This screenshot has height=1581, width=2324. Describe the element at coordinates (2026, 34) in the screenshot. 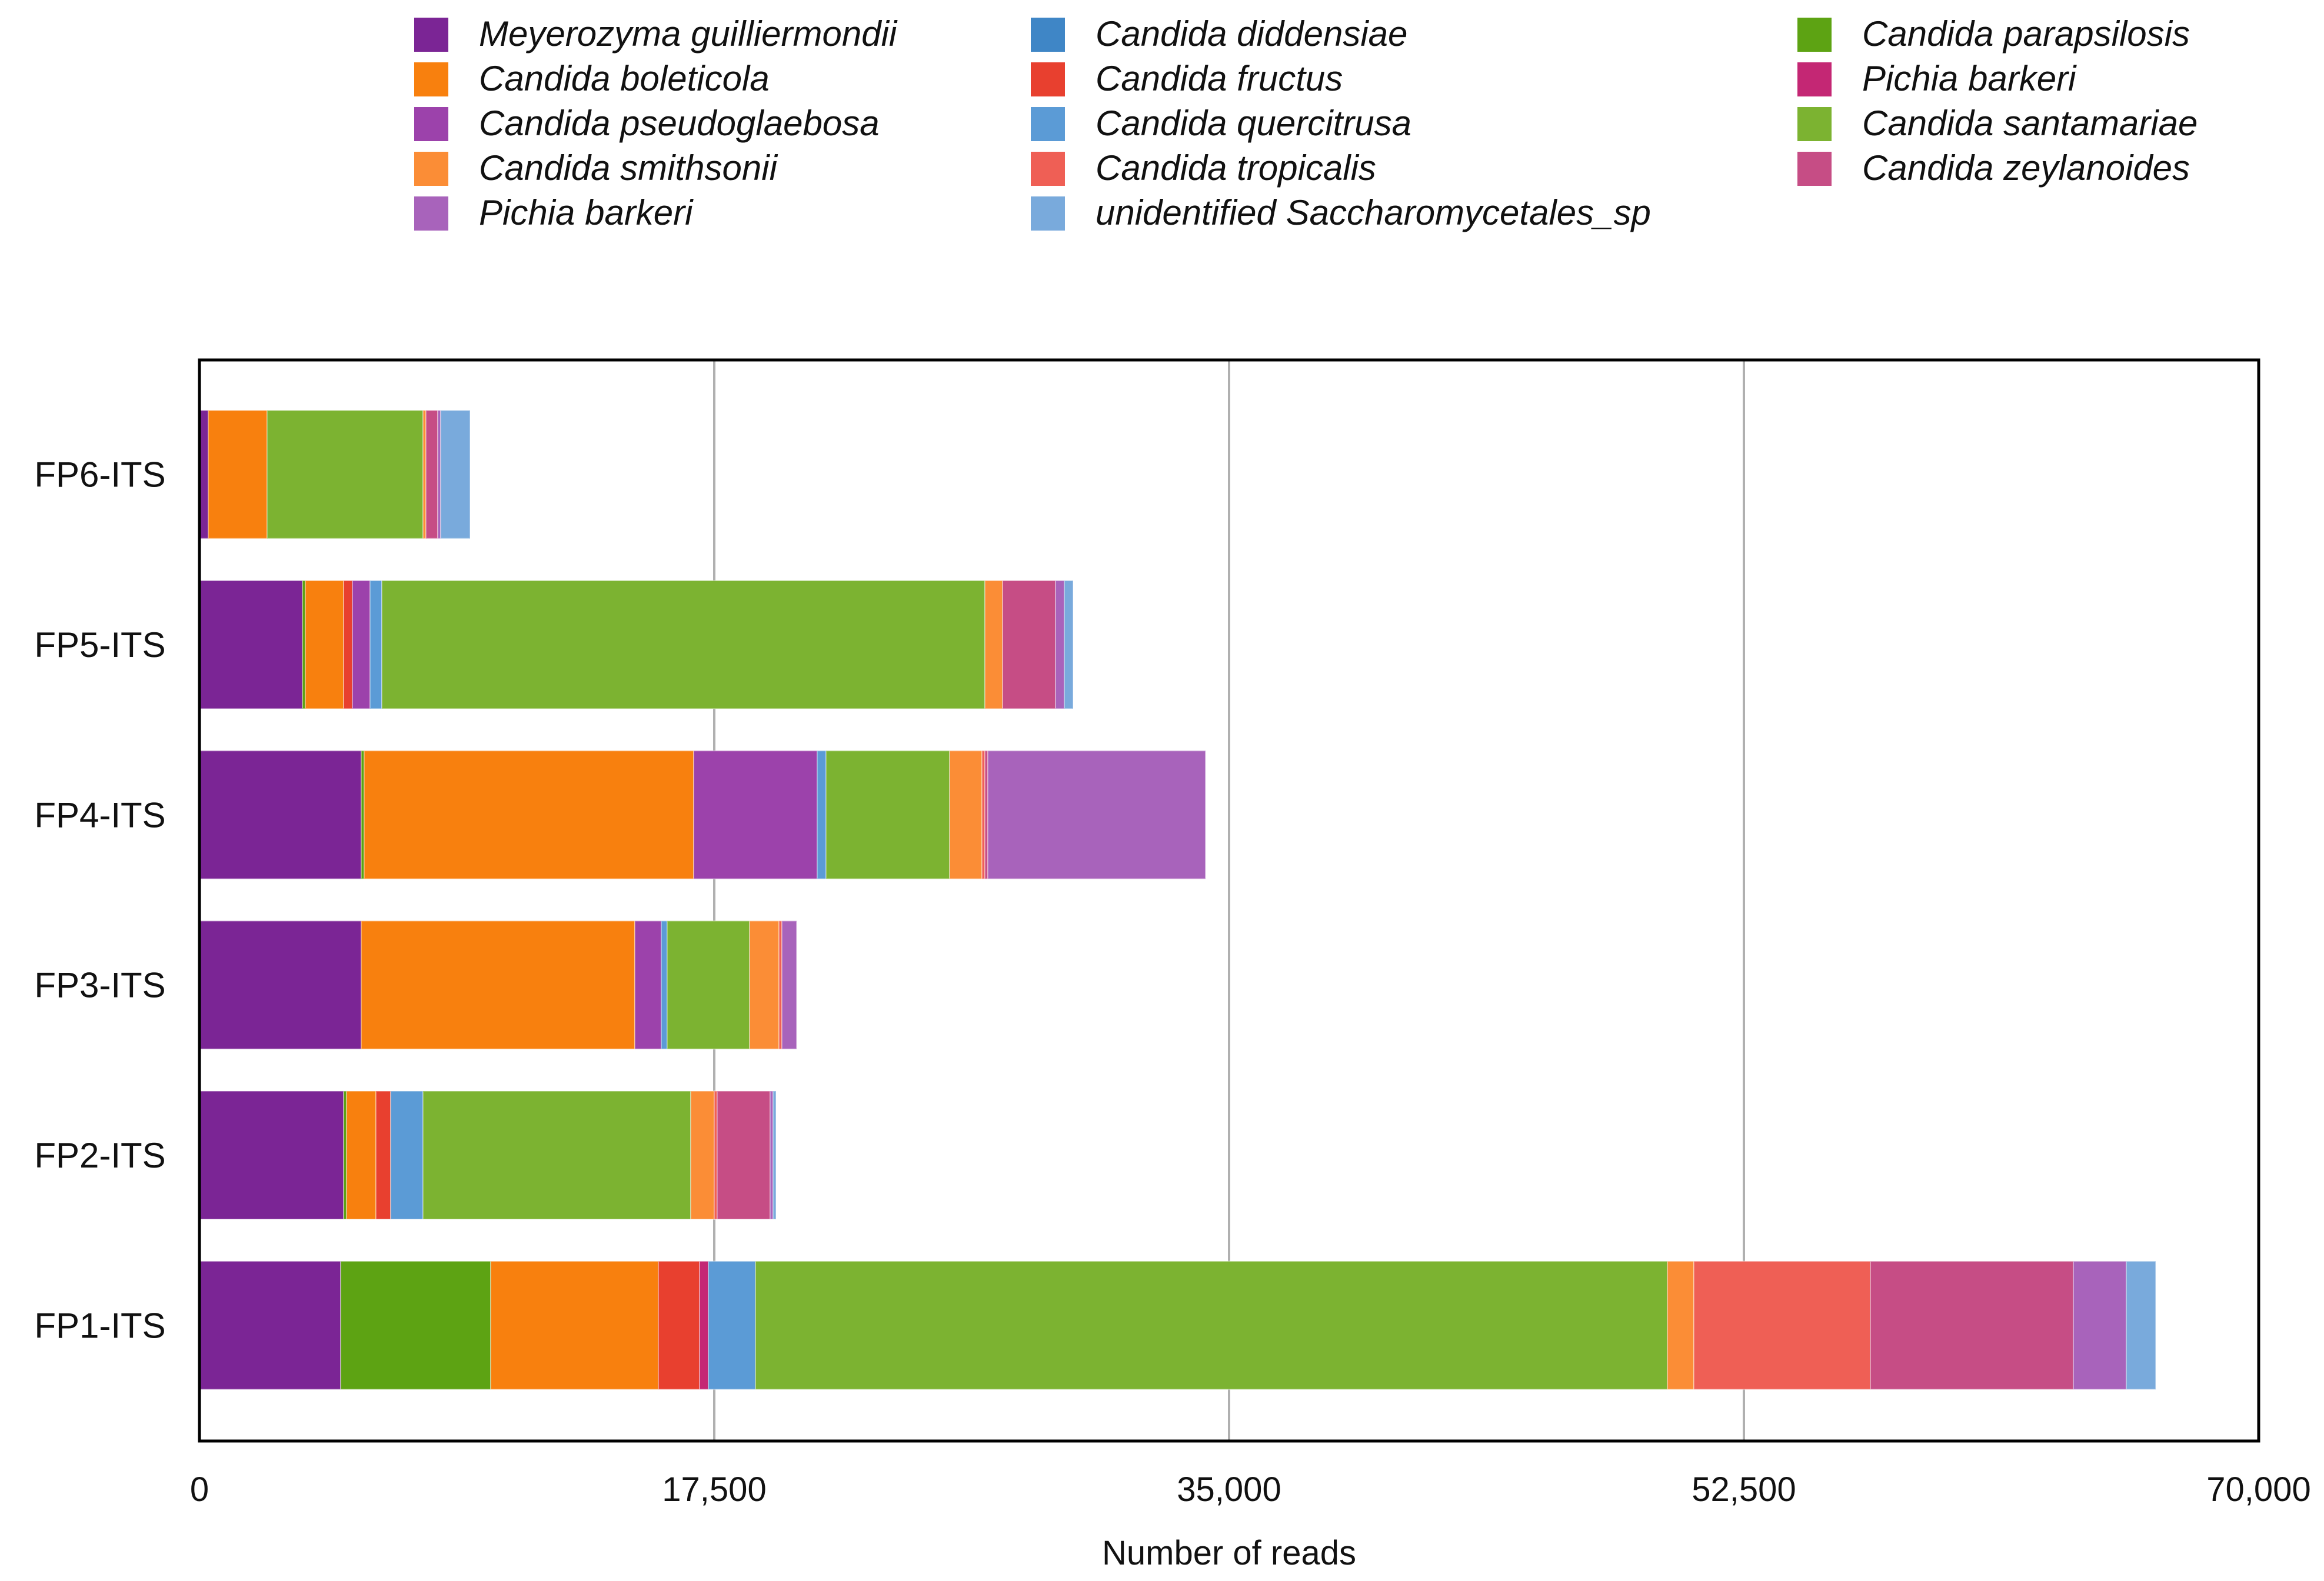

I see `legend-label: Candida parapsilosis` at that location.